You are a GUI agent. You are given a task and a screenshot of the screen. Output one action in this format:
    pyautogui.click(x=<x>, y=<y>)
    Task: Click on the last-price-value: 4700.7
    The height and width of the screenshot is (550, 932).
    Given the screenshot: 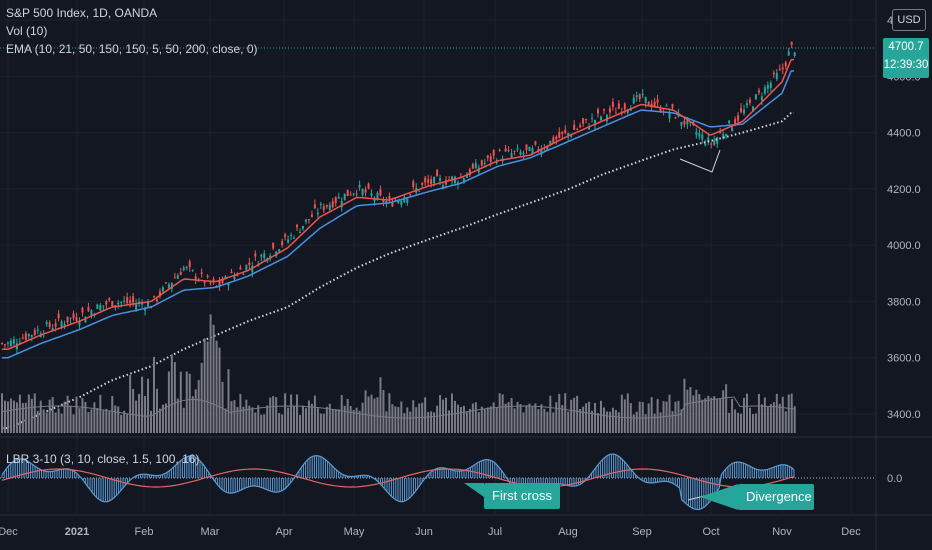 What is the action you would take?
    pyautogui.click(x=906, y=47)
    